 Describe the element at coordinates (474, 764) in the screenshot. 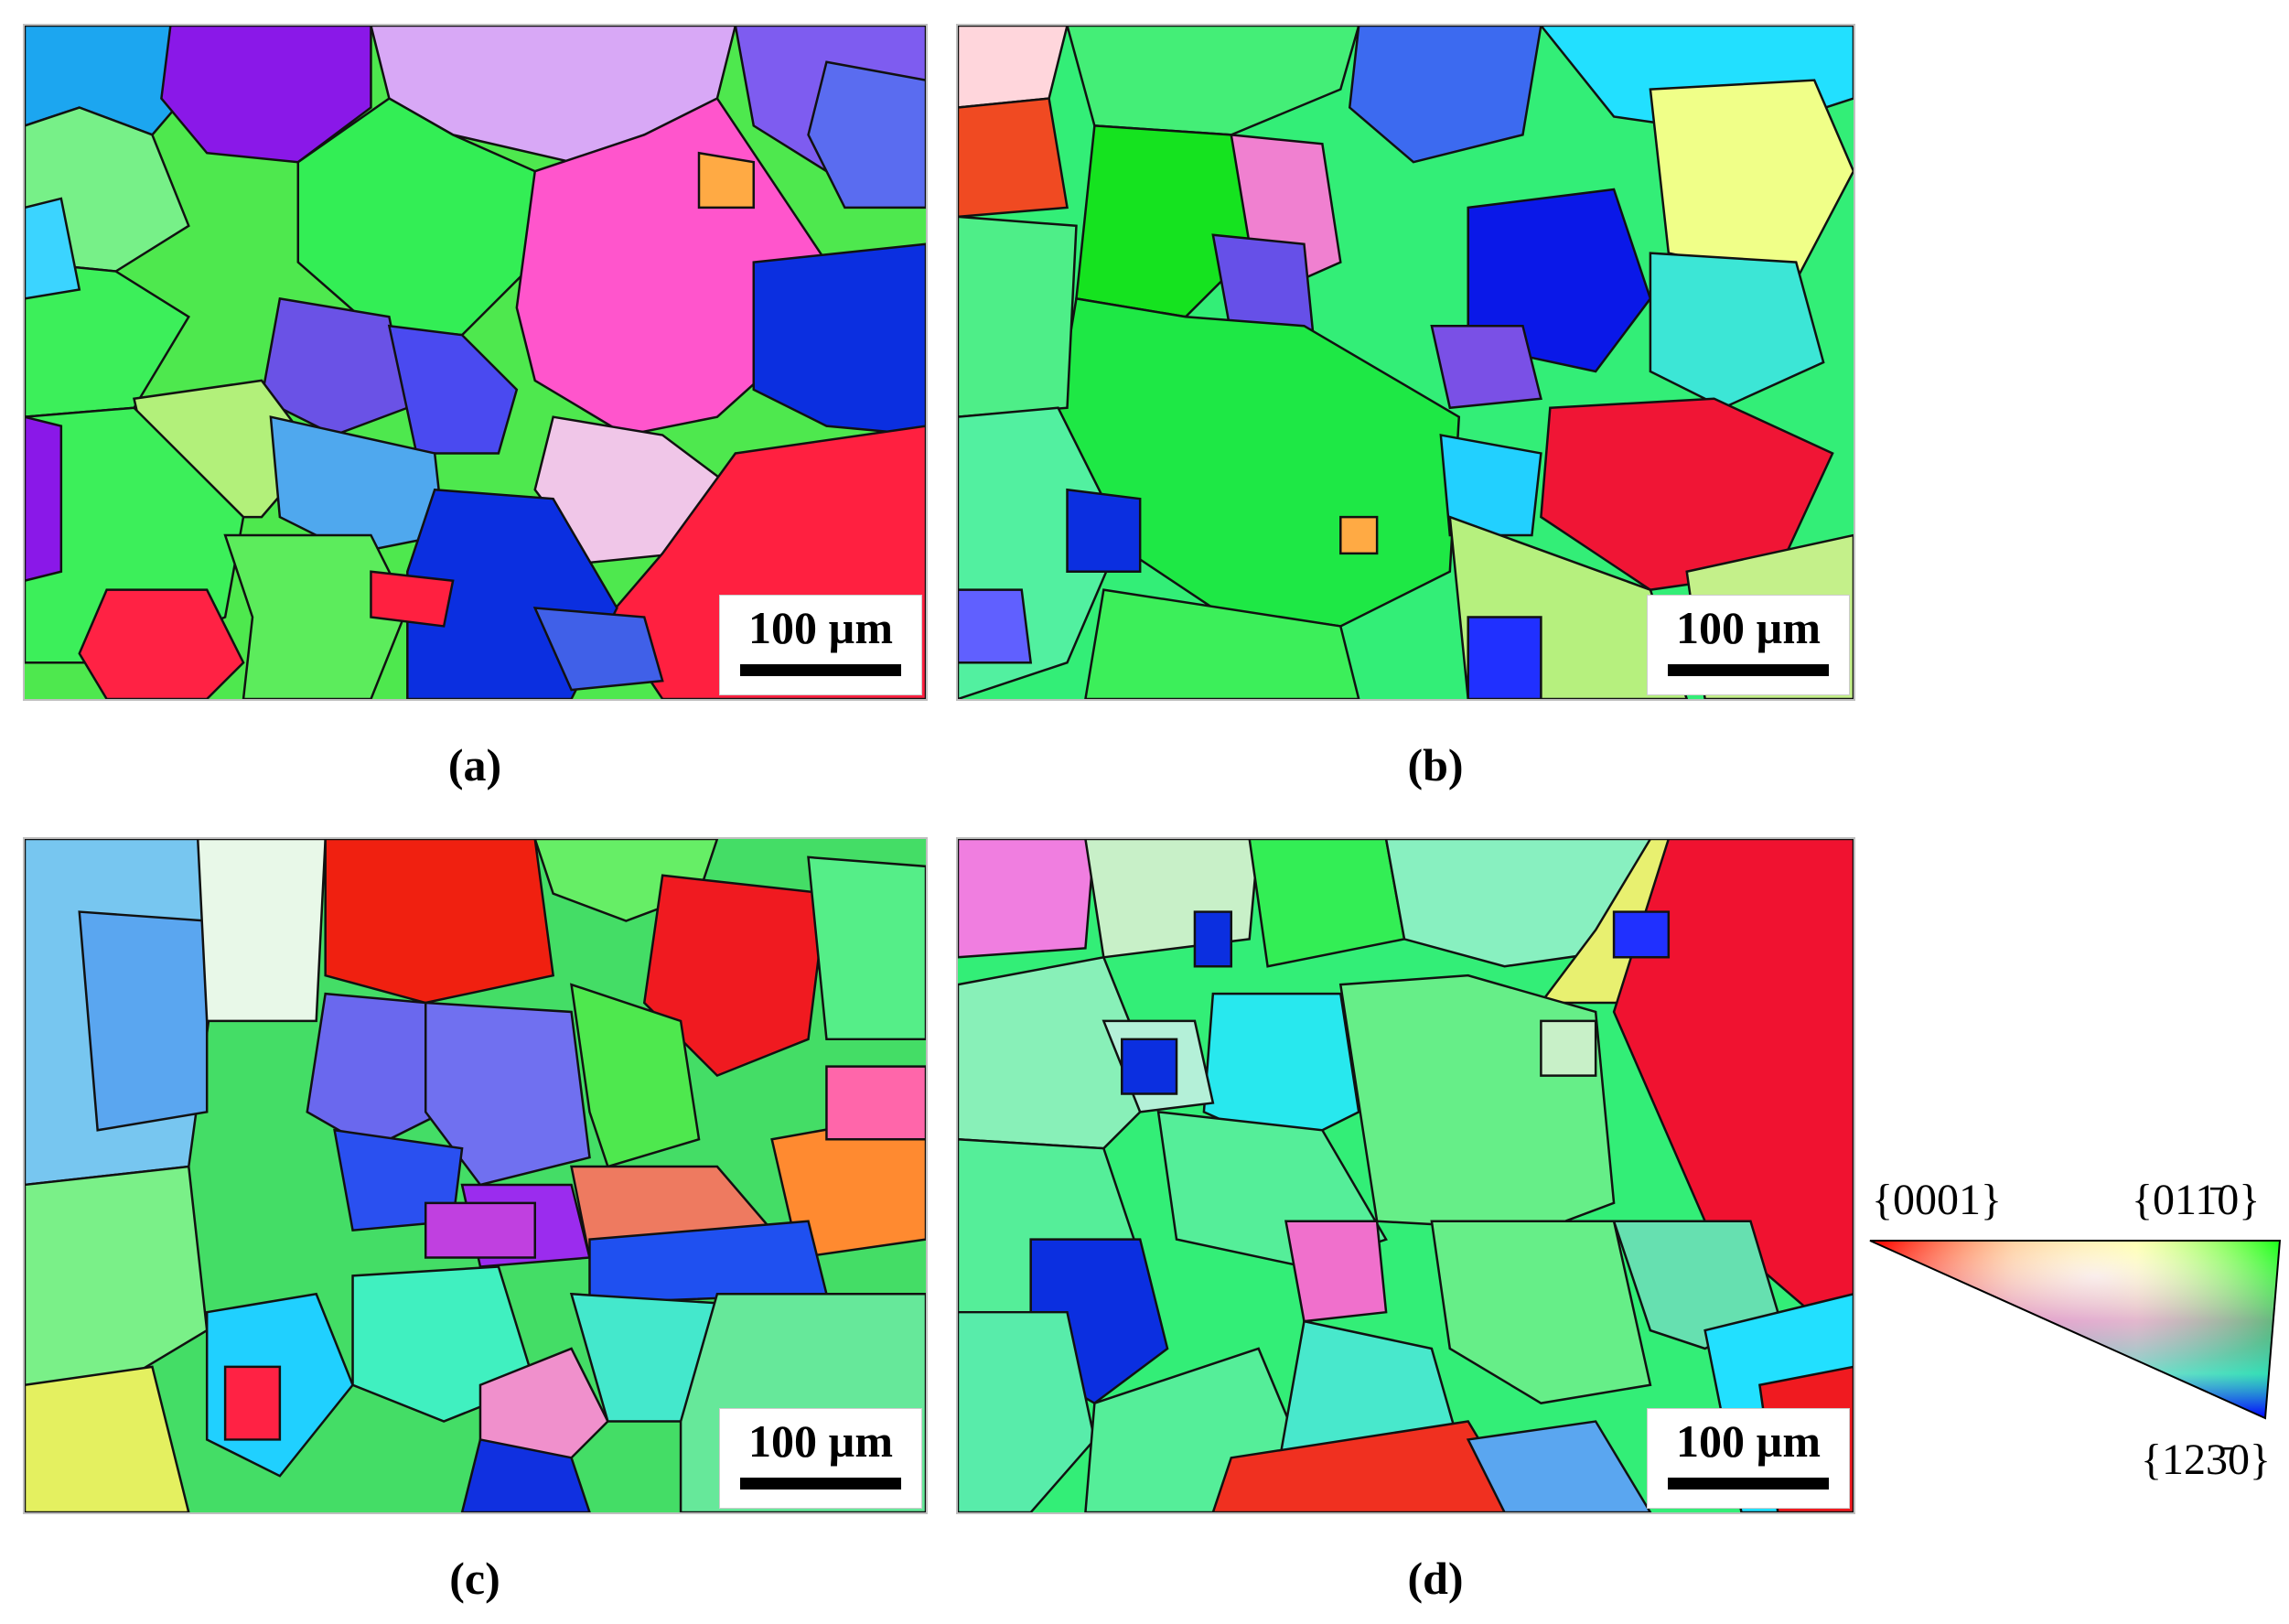

I see `panel-label-a: (a)` at that location.